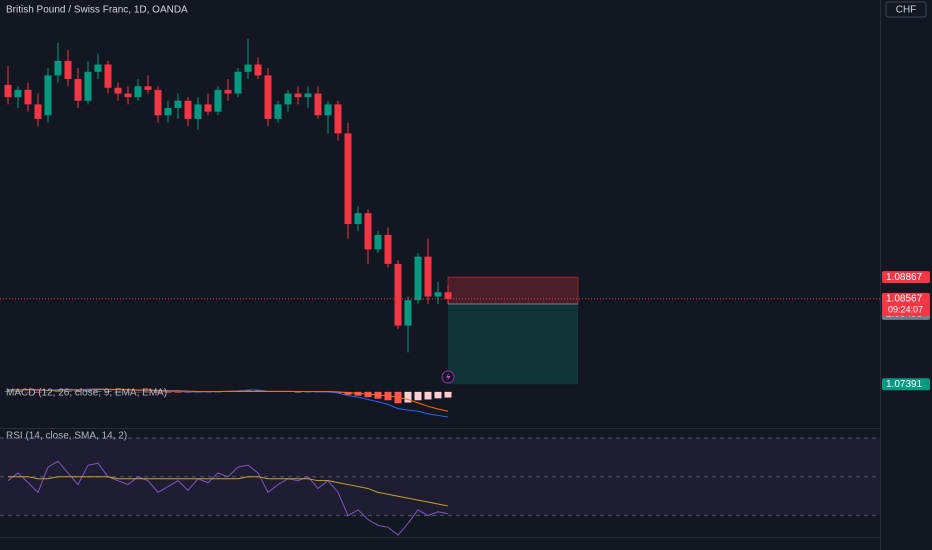 This screenshot has height=550, width=932. Describe the element at coordinates (905, 309) in the screenshot. I see `countdown: 09:24:07` at that location.